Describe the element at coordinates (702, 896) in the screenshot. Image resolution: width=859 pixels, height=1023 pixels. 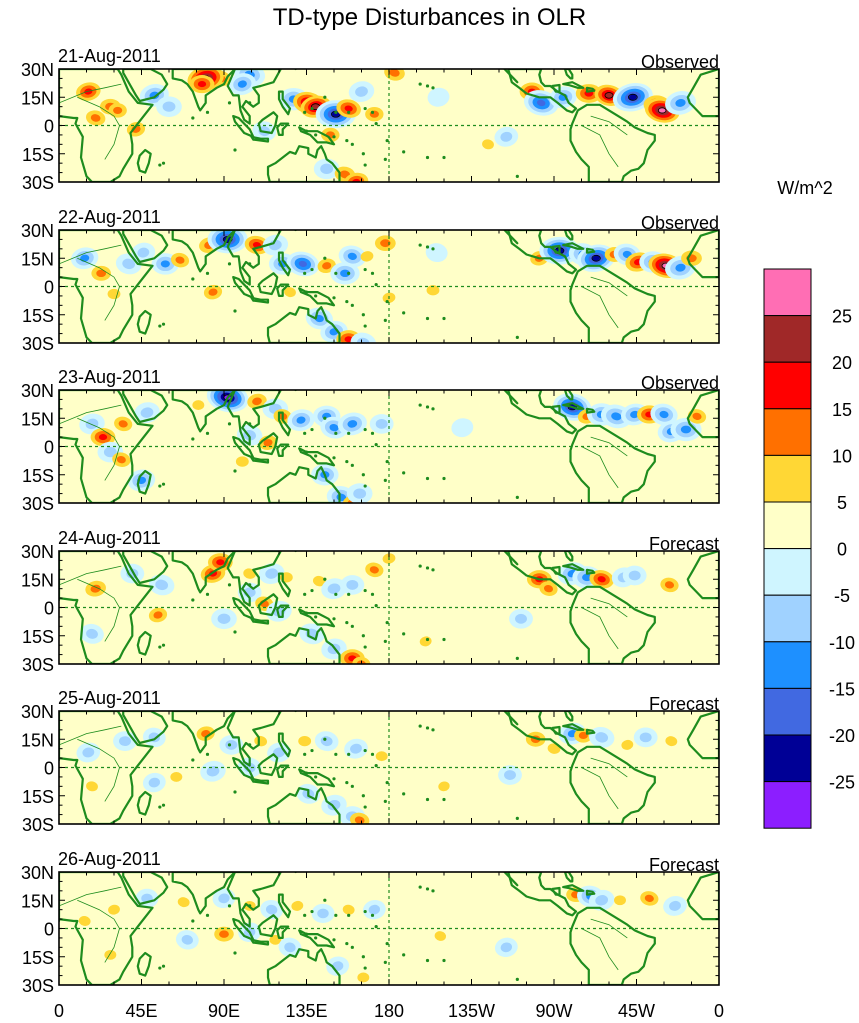
I see `coast-westafrica-edge` at that location.